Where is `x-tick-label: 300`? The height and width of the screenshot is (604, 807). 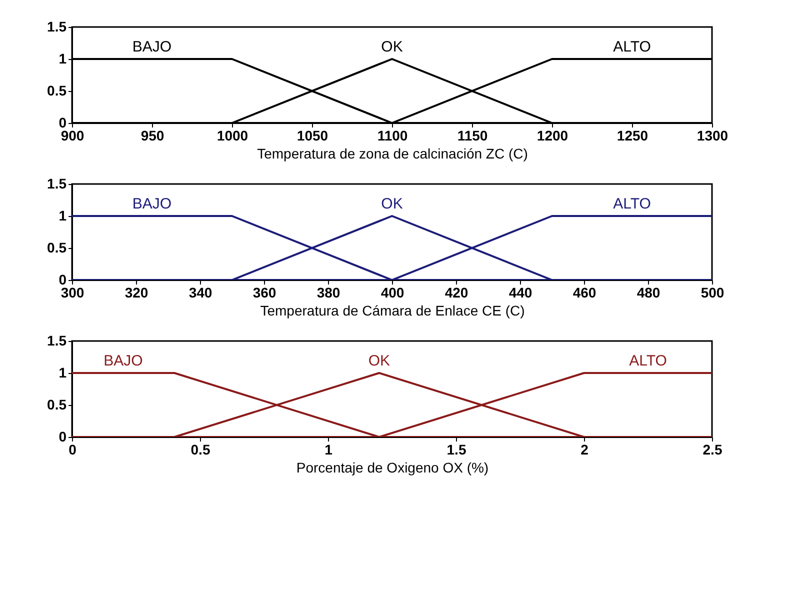
x-tick-label: 300 is located at coordinates (72, 292).